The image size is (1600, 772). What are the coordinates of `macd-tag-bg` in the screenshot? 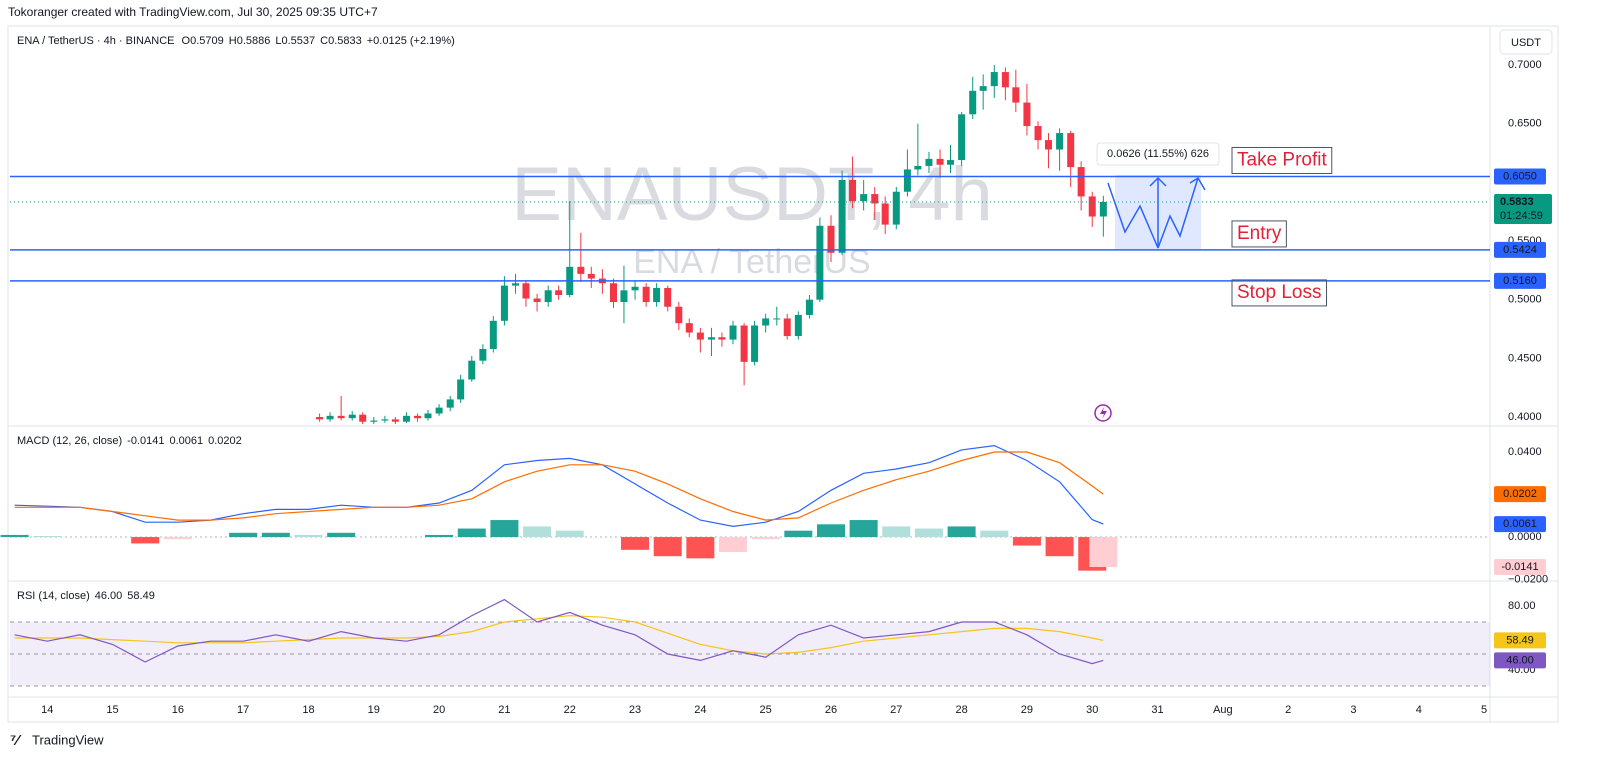 It's located at (1520, 524).